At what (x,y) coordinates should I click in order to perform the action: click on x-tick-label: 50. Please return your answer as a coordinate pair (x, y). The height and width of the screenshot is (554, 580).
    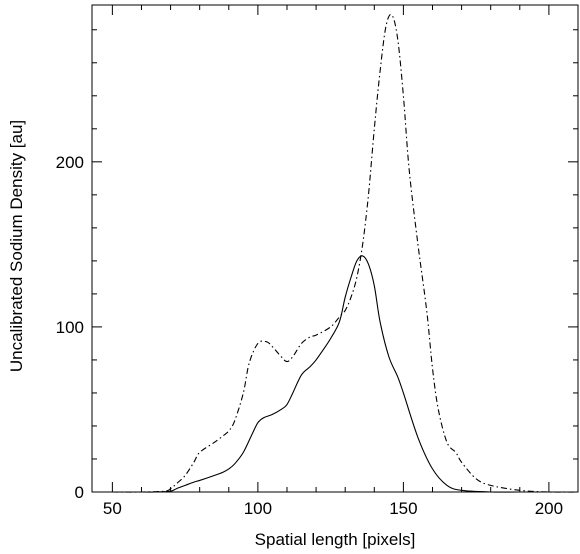
    Looking at the image, I should click on (112, 508).